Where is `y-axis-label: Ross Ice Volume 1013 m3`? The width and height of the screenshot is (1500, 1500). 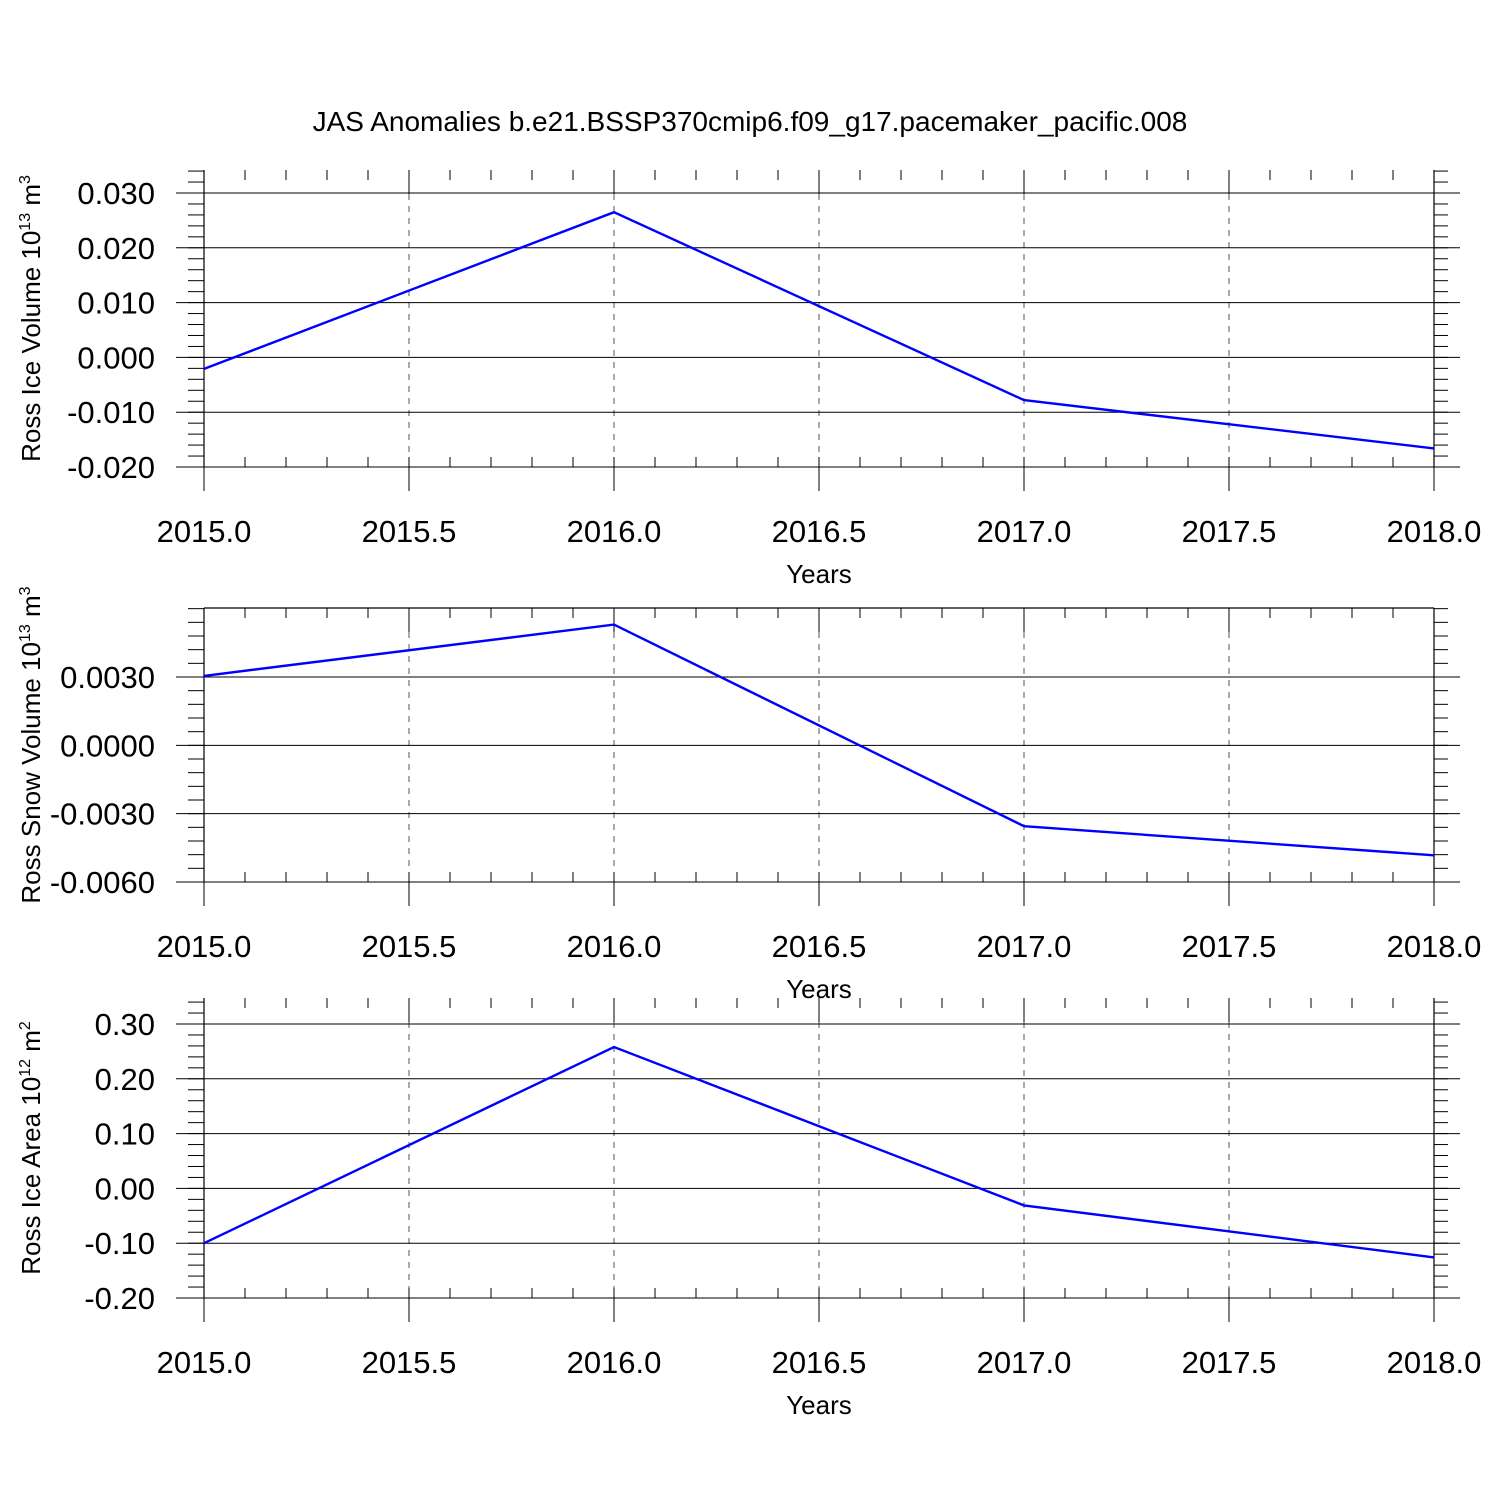
y-axis-label: Ross Ice Volume 1013 m3 is located at coordinates (31, 318).